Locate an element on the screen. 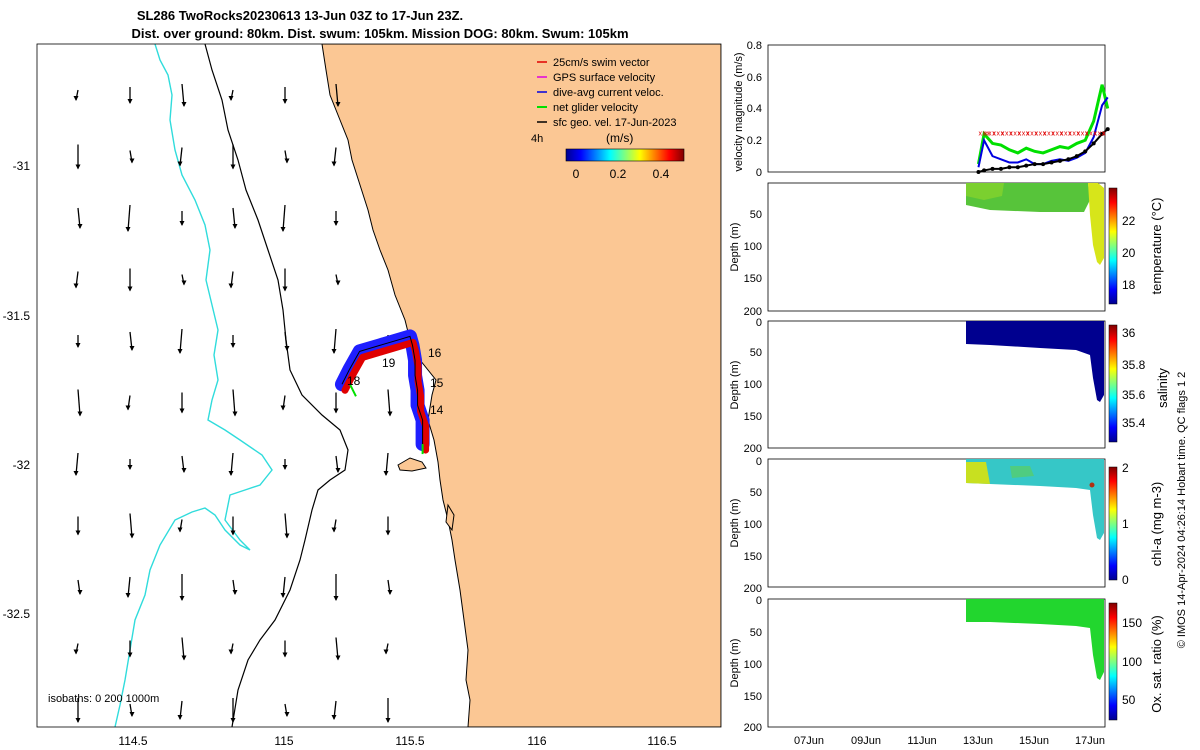 This screenshot has width=1200, height=750. ox-depth-tick: 0 is located at coordinates (759, 601).